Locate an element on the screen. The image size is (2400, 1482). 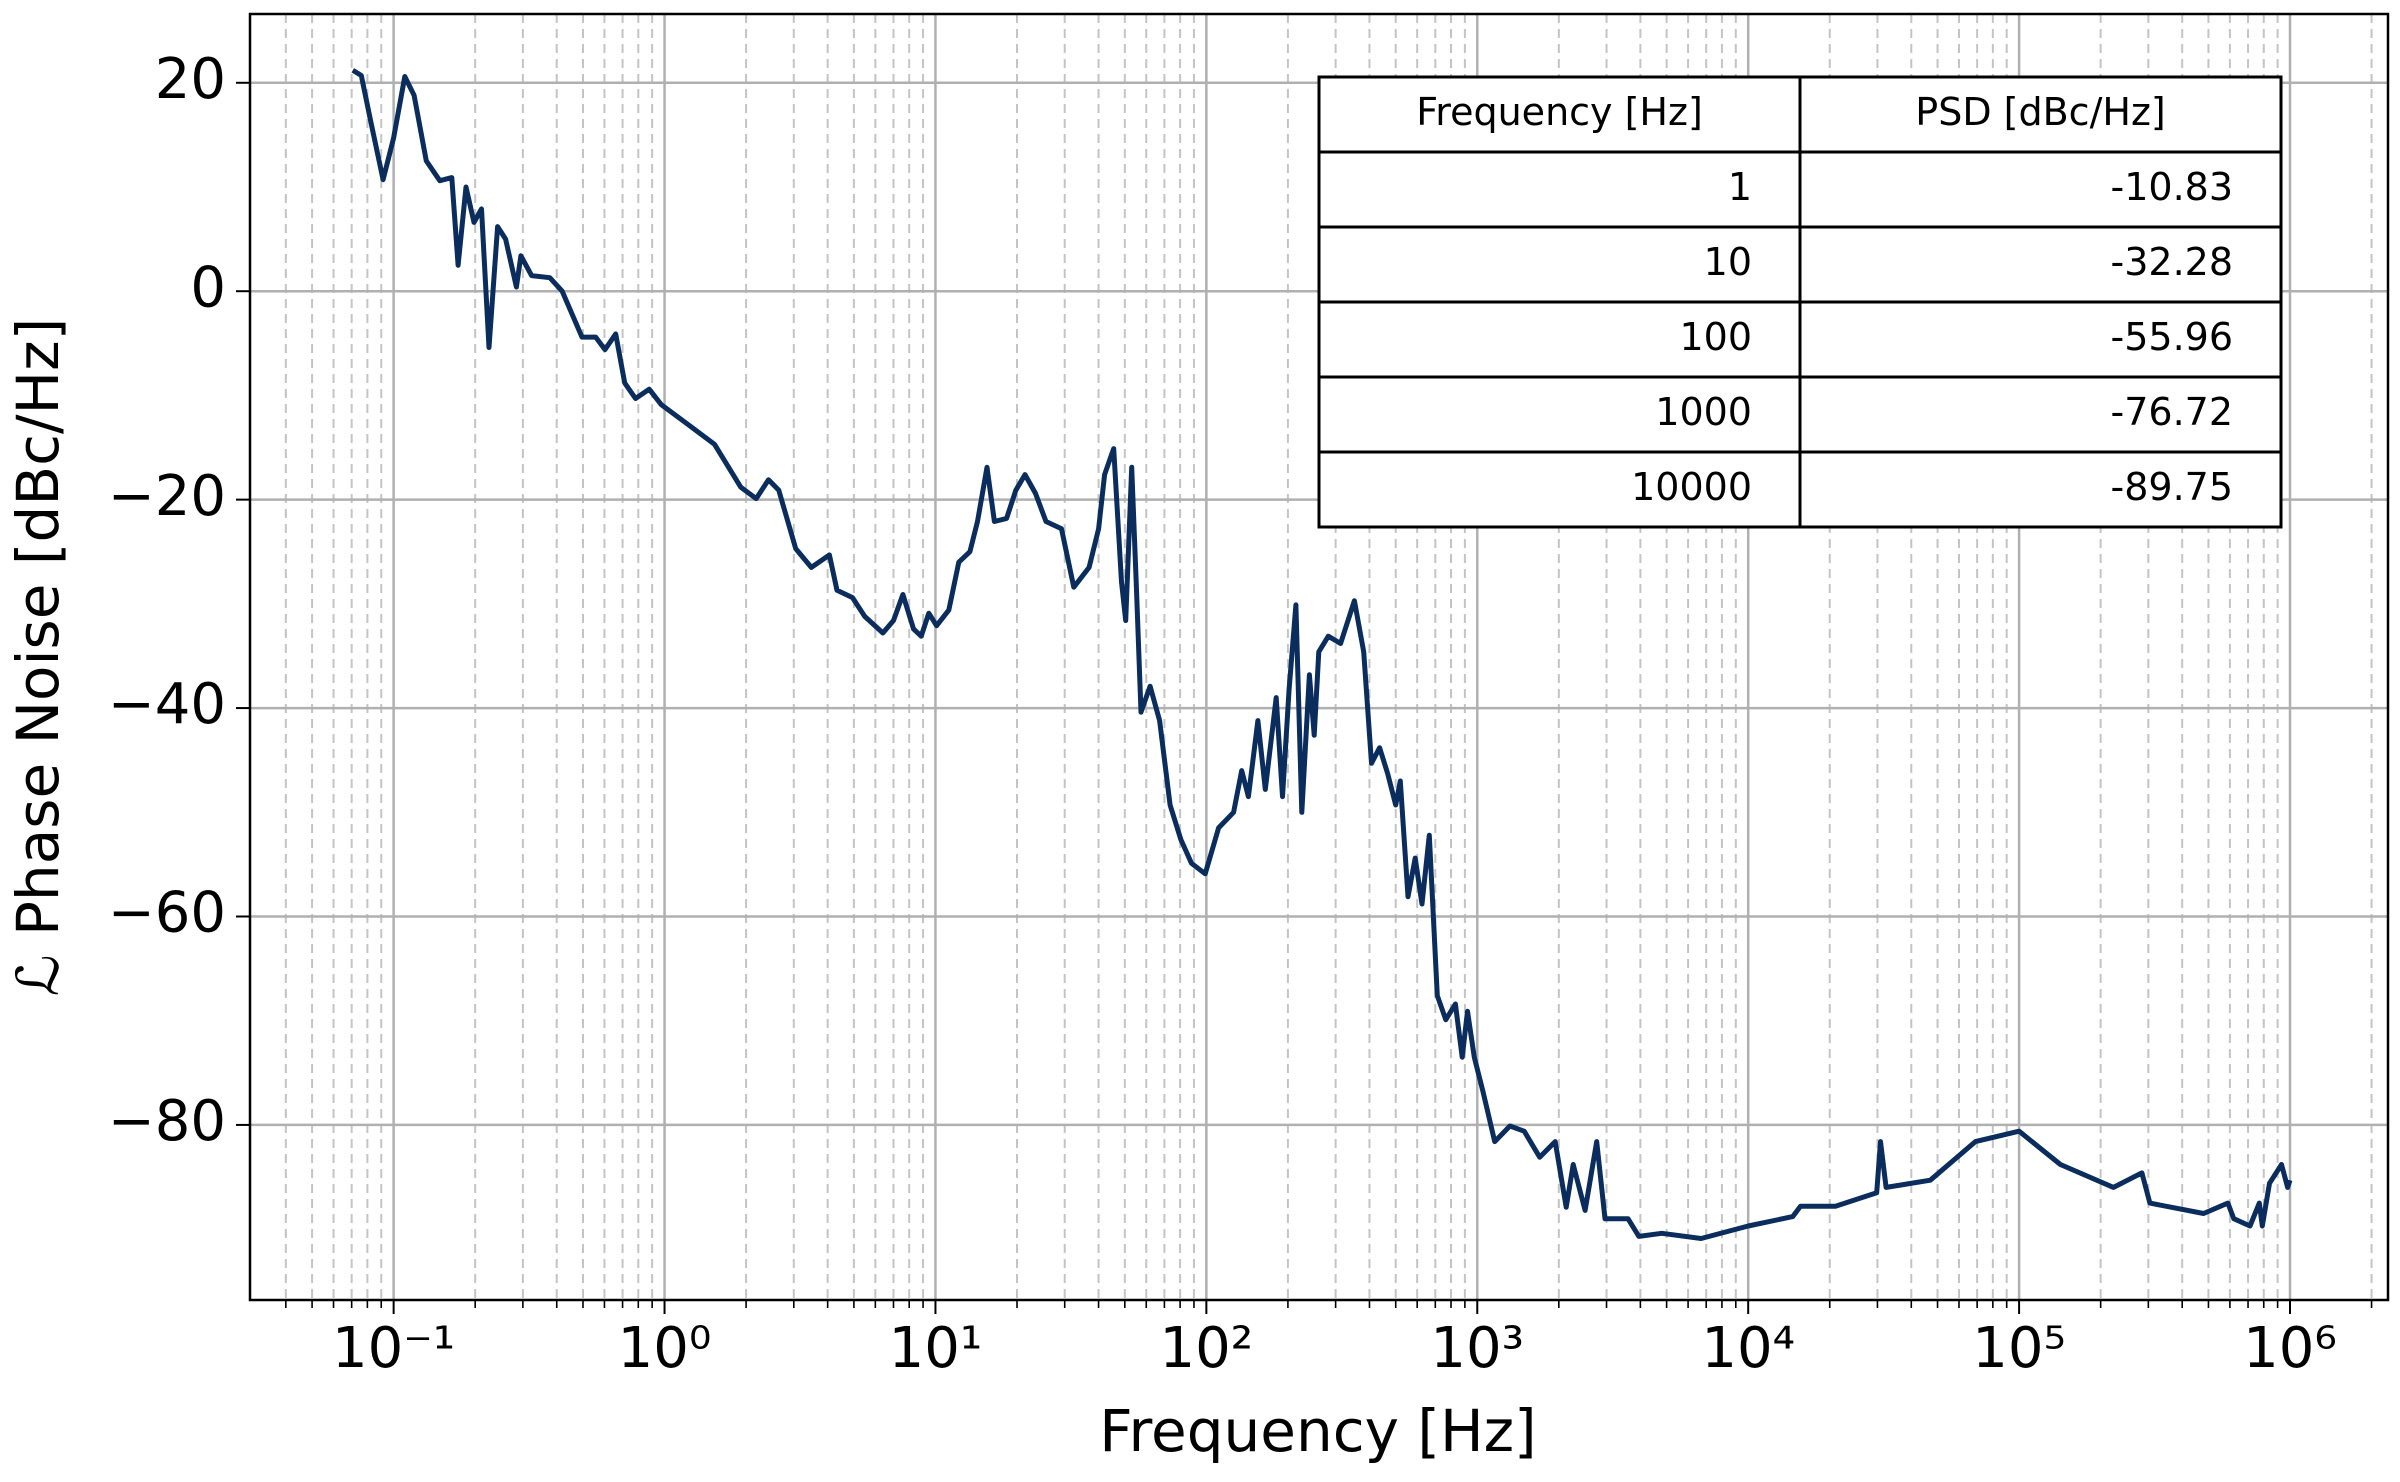
y-tick-label: −40 is located at coordinates (167, 704).